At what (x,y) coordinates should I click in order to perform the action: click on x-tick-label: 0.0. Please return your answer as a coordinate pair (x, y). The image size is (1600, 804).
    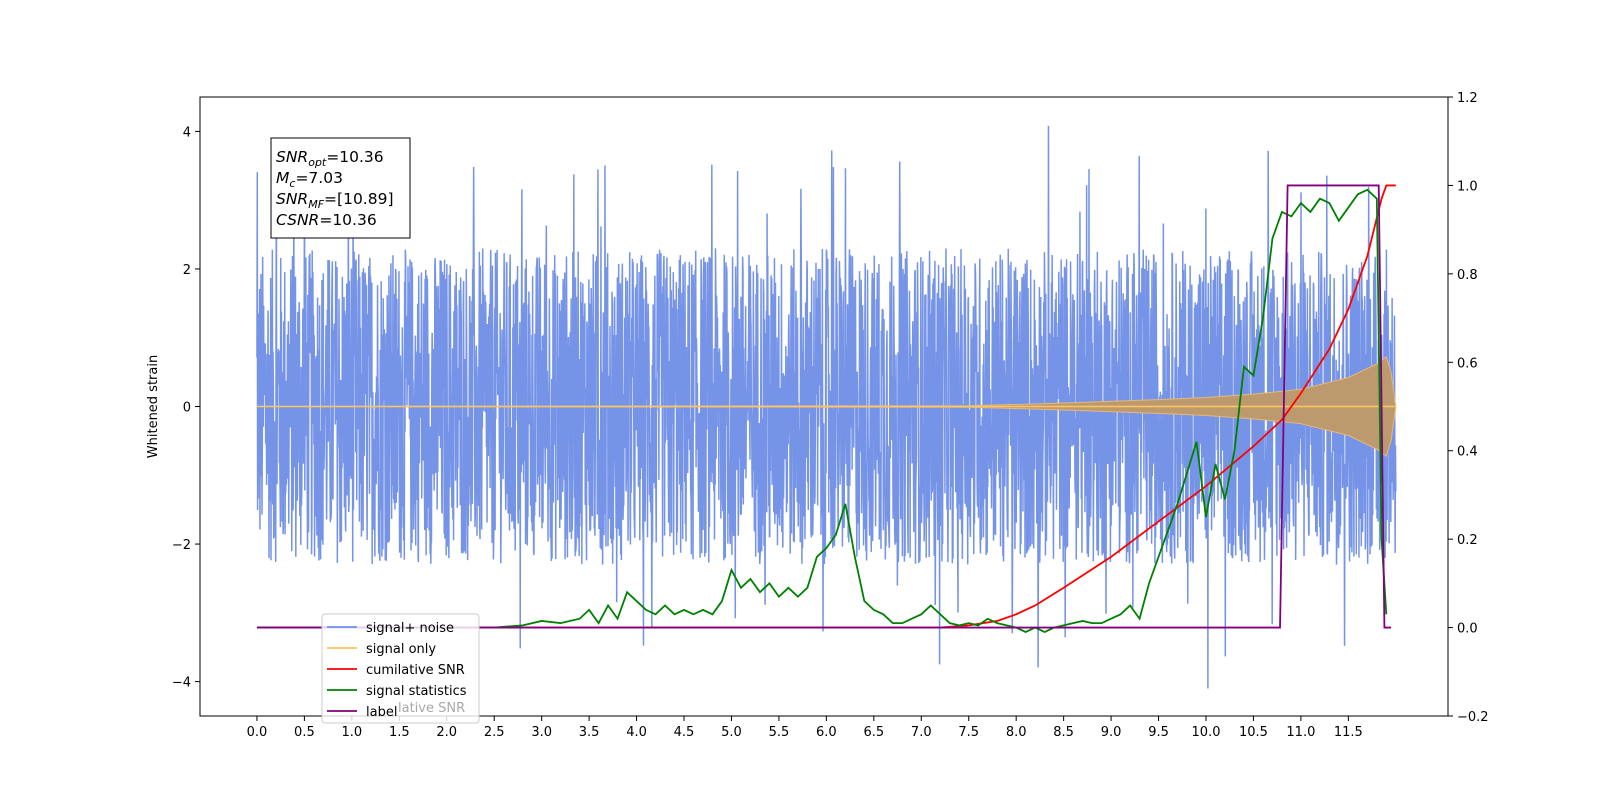
    Looking at the image, I should click on (257, 732).